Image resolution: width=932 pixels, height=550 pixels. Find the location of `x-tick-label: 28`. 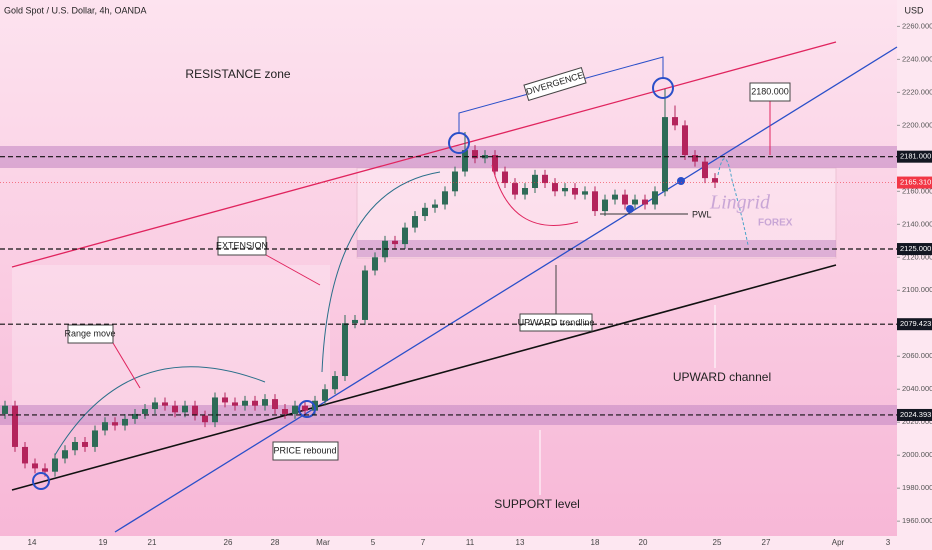

x-tick-label: 28 is located at coordinates (275, 542).